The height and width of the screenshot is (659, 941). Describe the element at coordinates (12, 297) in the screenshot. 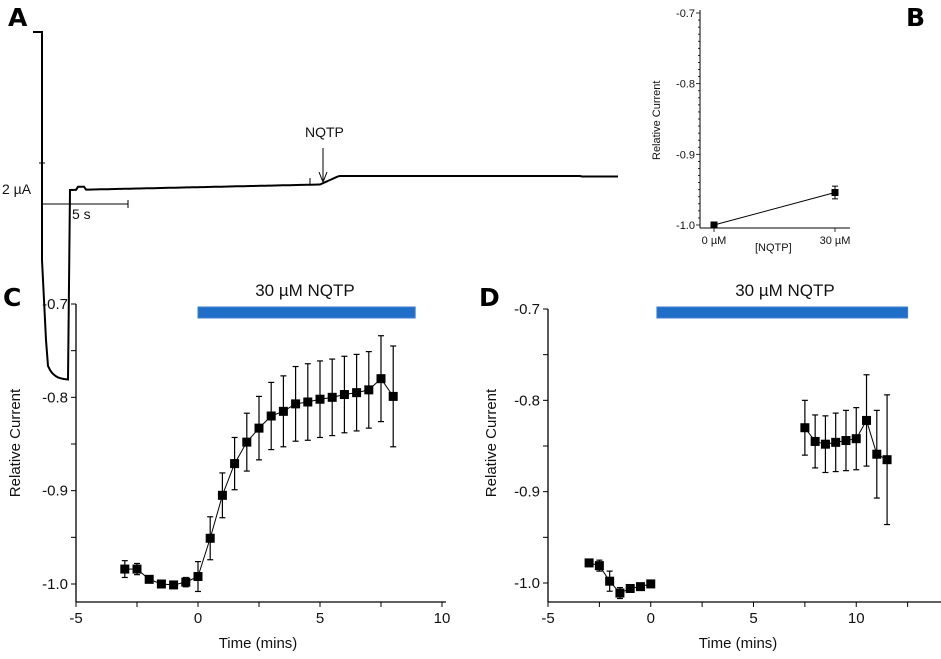

I see `panel-label-c: C` at that location.